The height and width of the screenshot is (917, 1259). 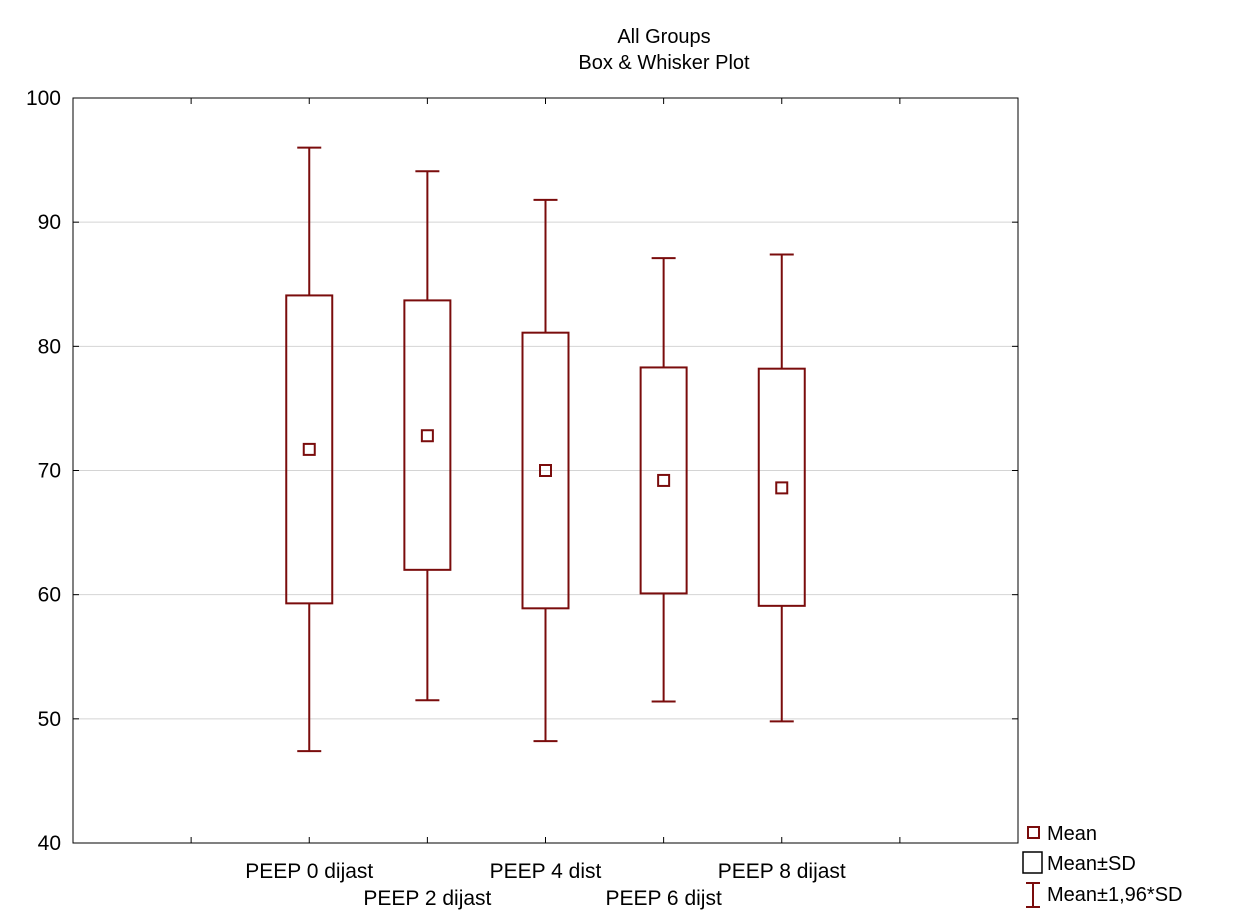 What do you see at coordinates (663, 37) in the screenshot?
I see `chart-title: All Groups` at bounding box center [663, 37].